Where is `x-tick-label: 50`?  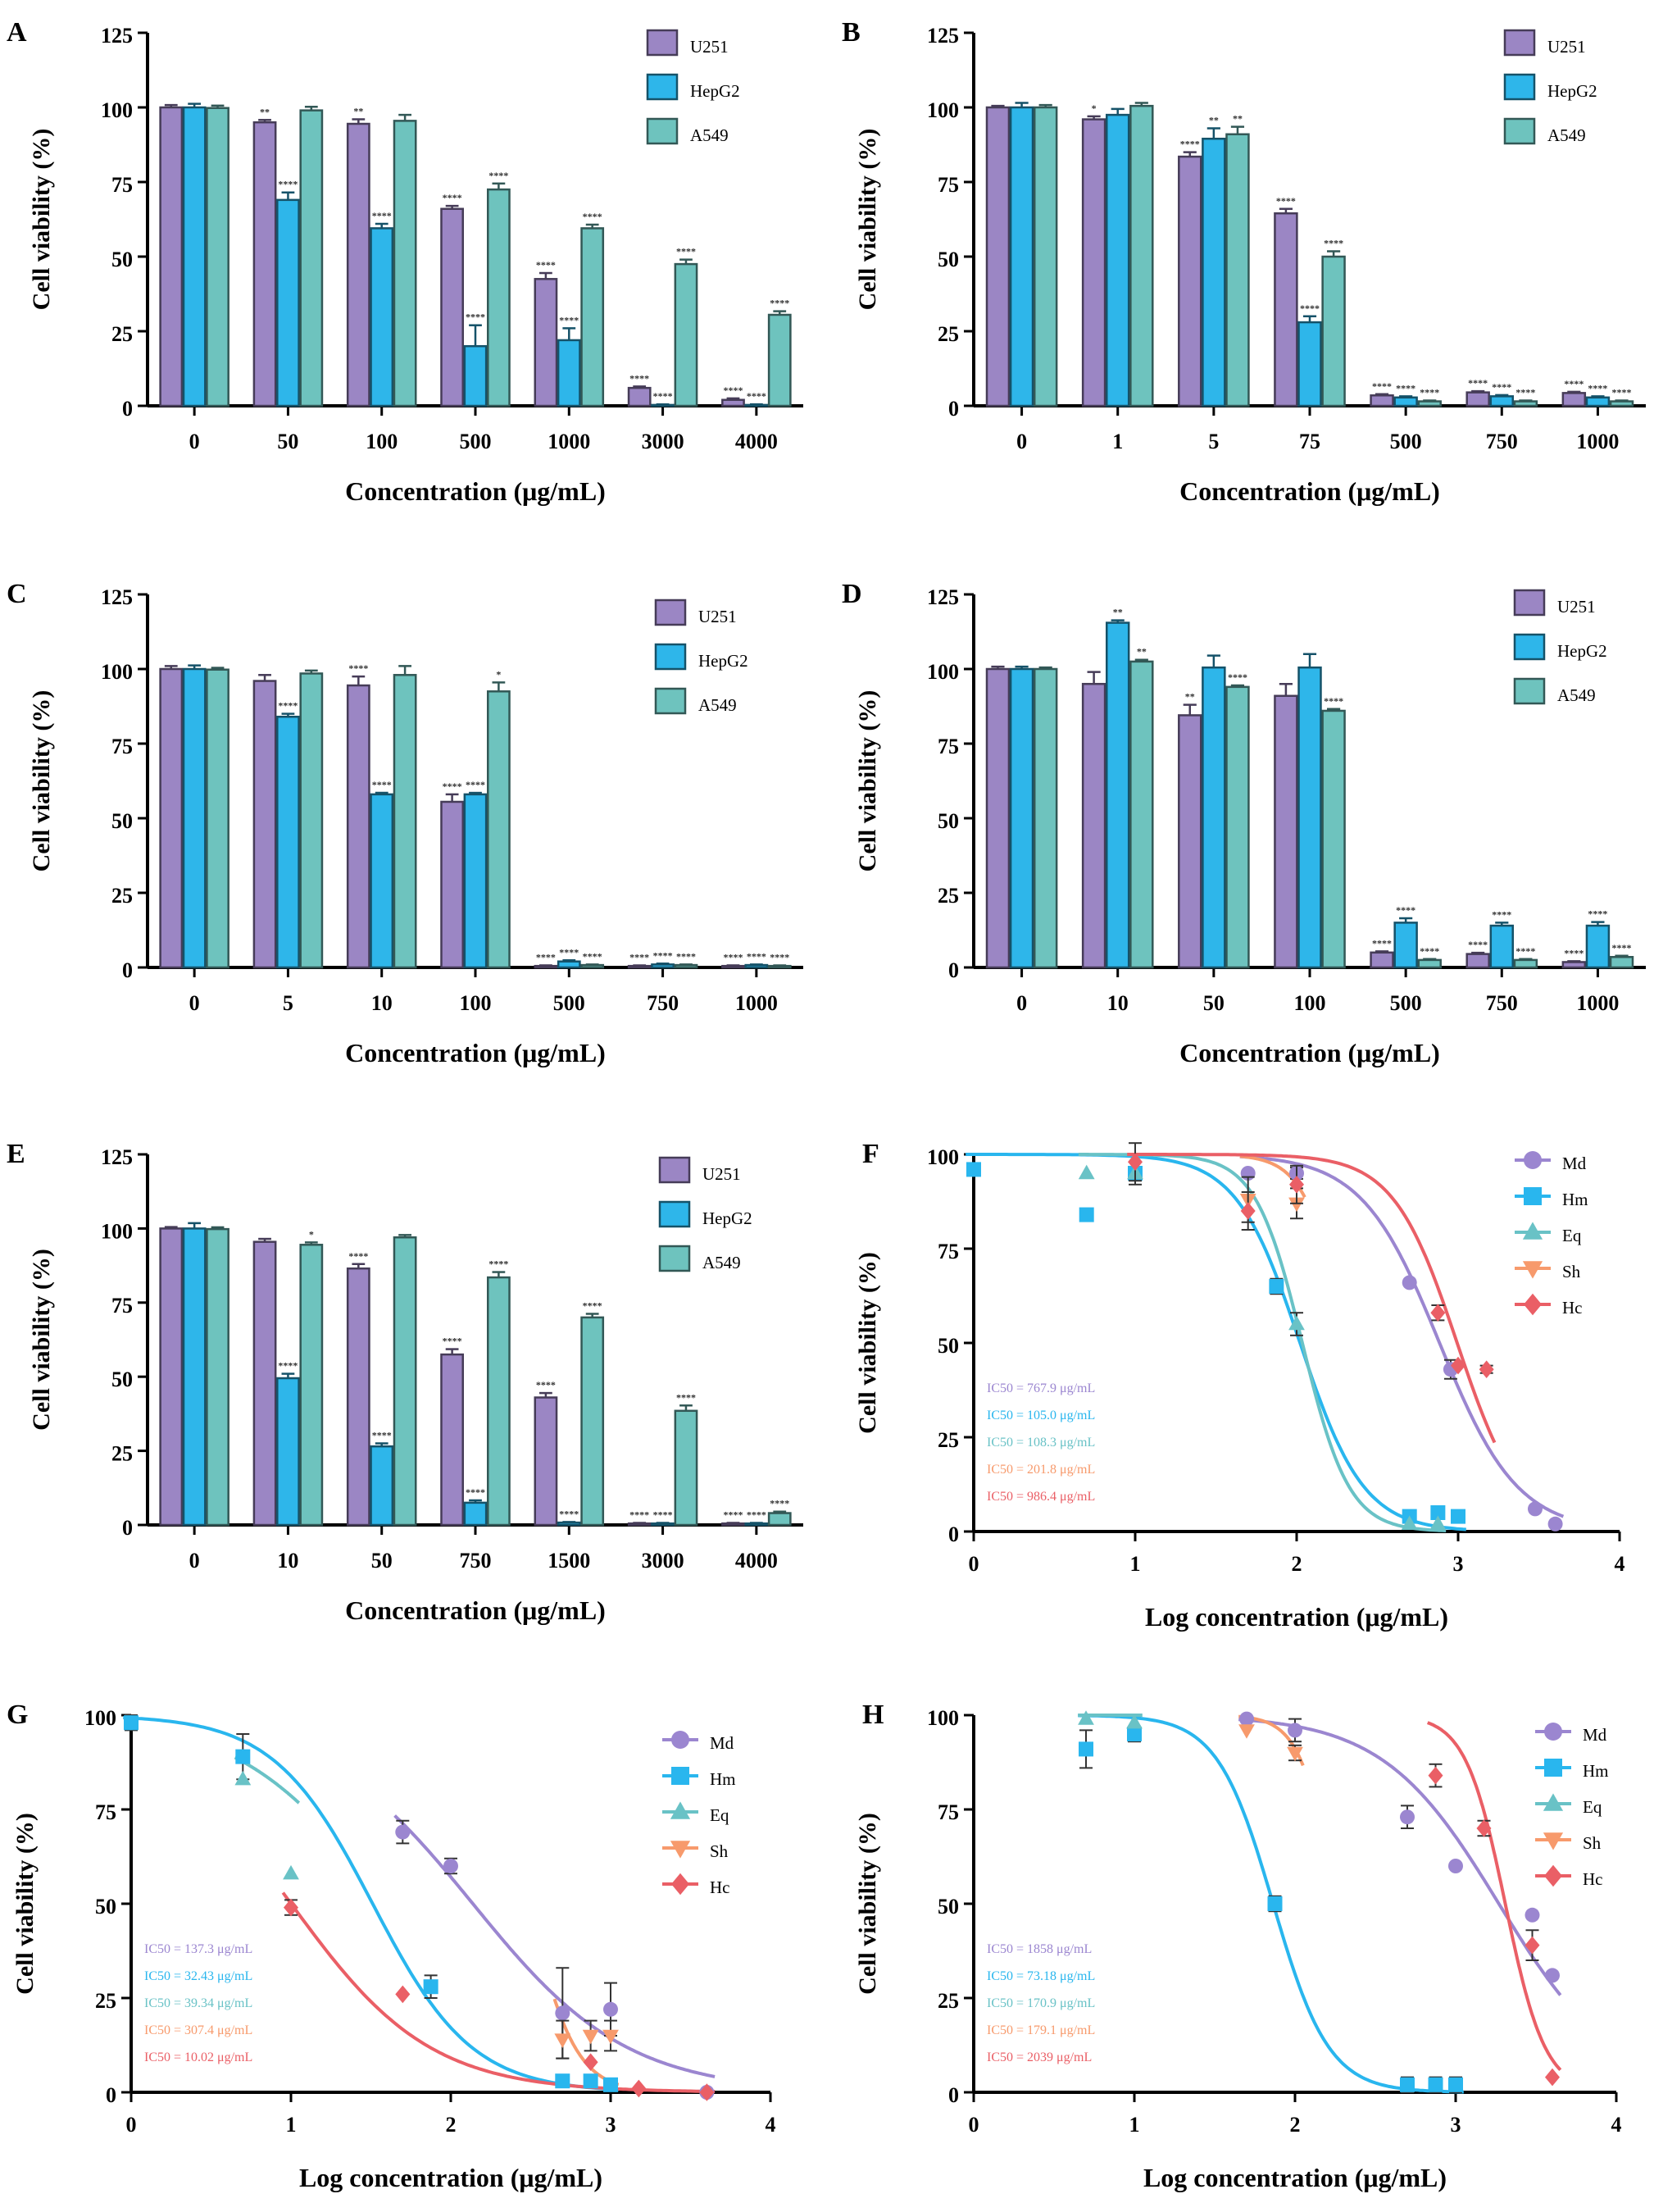
x-tick-label: 50 is located at coordinates (382, 1561).